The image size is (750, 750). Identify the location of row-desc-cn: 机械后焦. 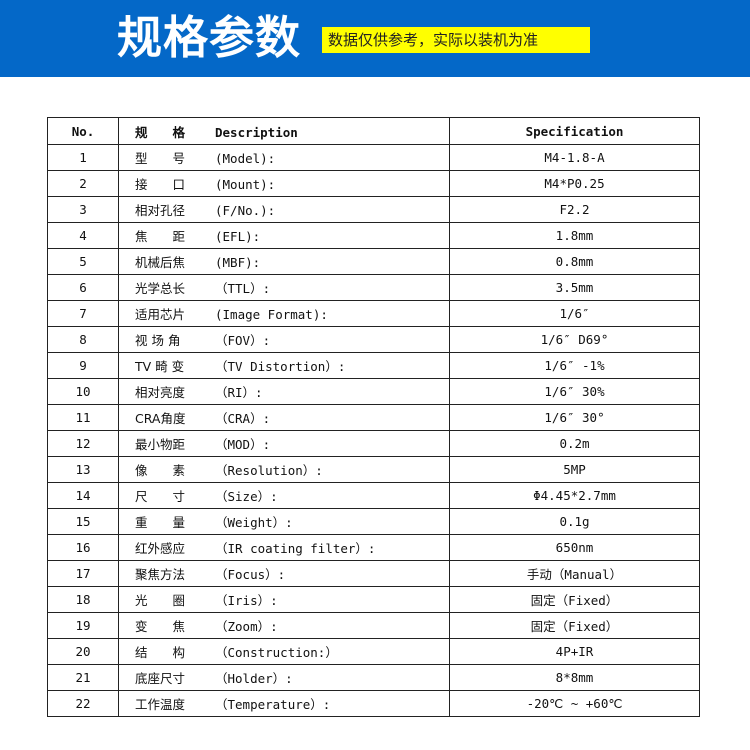
(160, 262).